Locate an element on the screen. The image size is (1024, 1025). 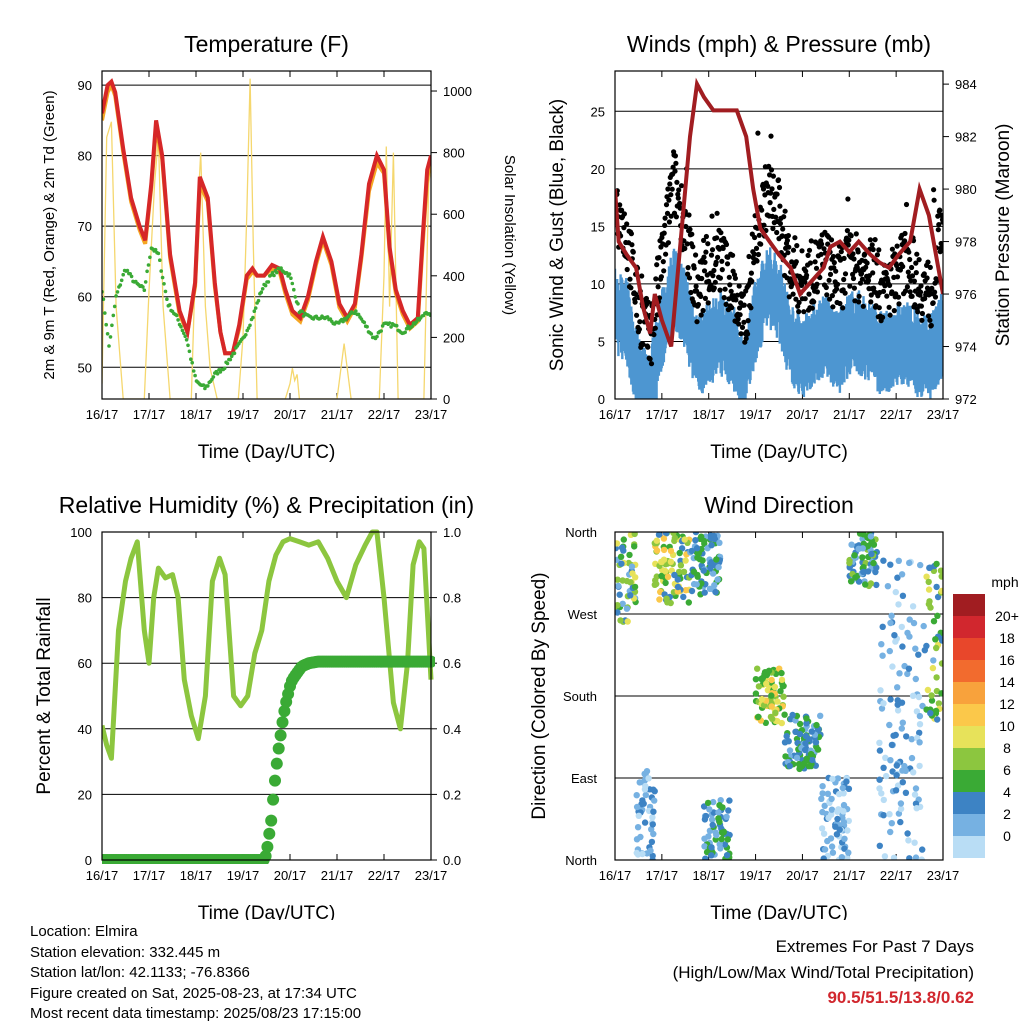
series-sonic-wind is located at coordinates (779, 323).